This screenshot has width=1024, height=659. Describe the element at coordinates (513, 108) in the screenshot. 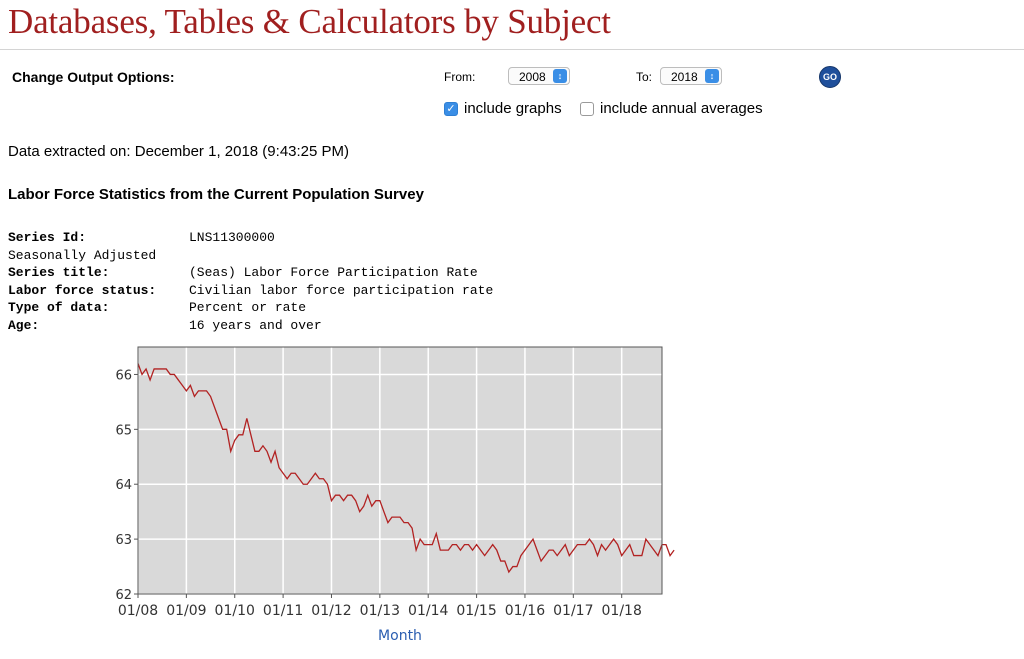

I see `include-graphs-label: include graphs` at that location.